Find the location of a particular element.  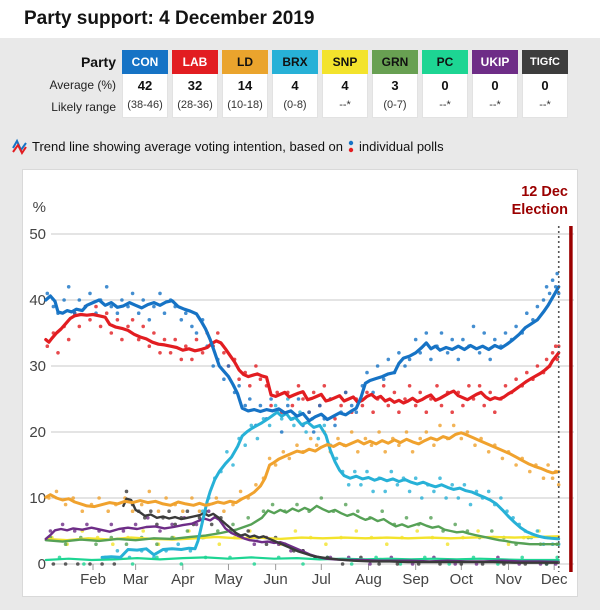

party-average-con: 42 is located at coordinates (145, 85).